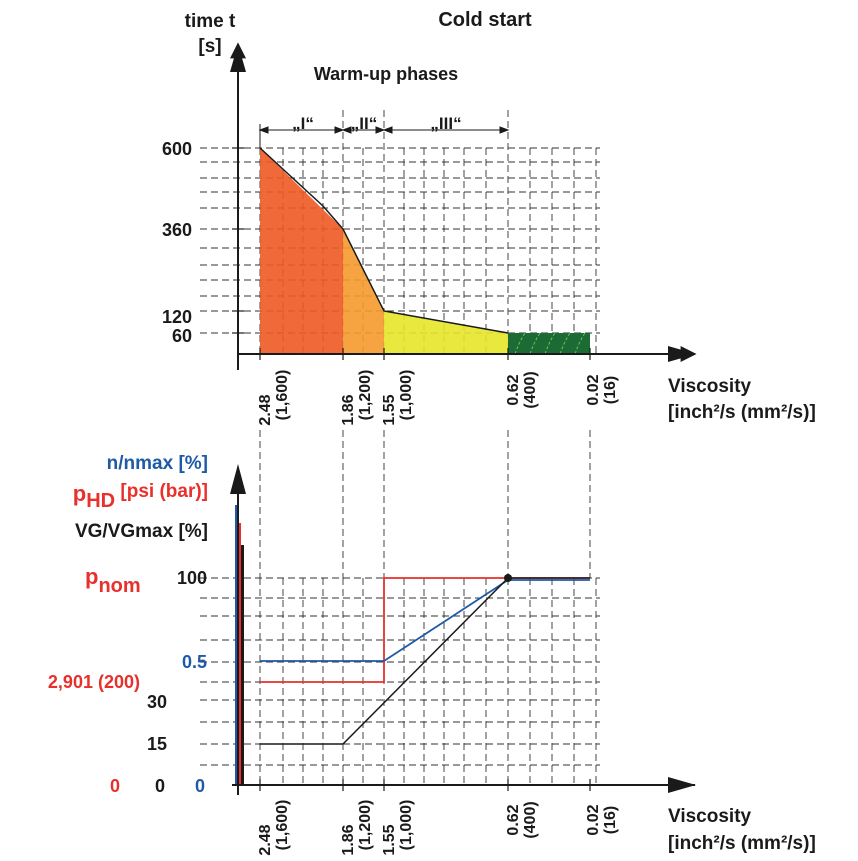 The height and width of the screenshot is (861, 858). Describe the element at coordinates (239, 654) in the screenshot. I see `pressure-start-spike` at that location.